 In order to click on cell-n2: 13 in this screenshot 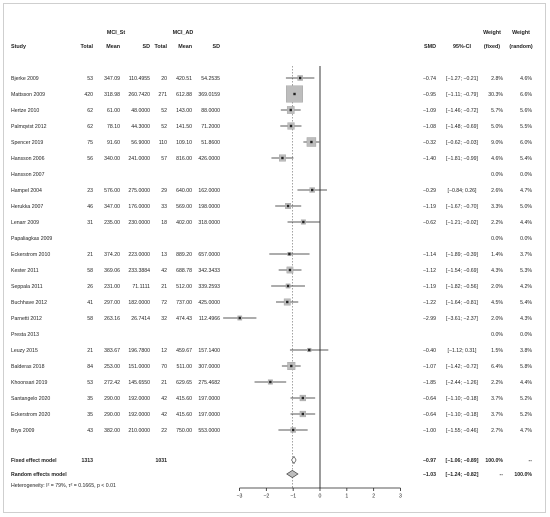, I will do `click(164, 255)`.